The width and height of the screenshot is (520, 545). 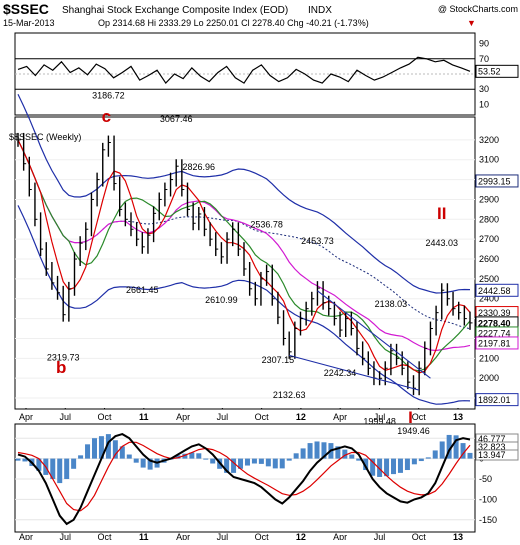 What do you see at coordinates (29, 23) in the screenshot?
I see `date-text: 15-Mar-2013` at bounding box center [29, 23].